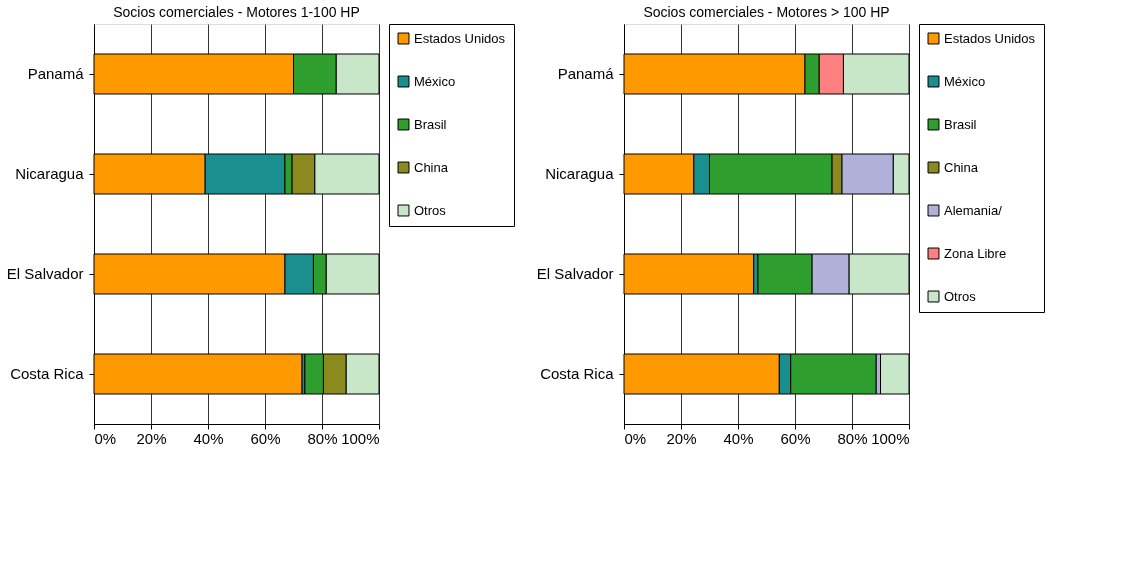  Describe the element at coordinates (973, 210) in the screenshot. I see `legend-label: Alemania/` at that location.